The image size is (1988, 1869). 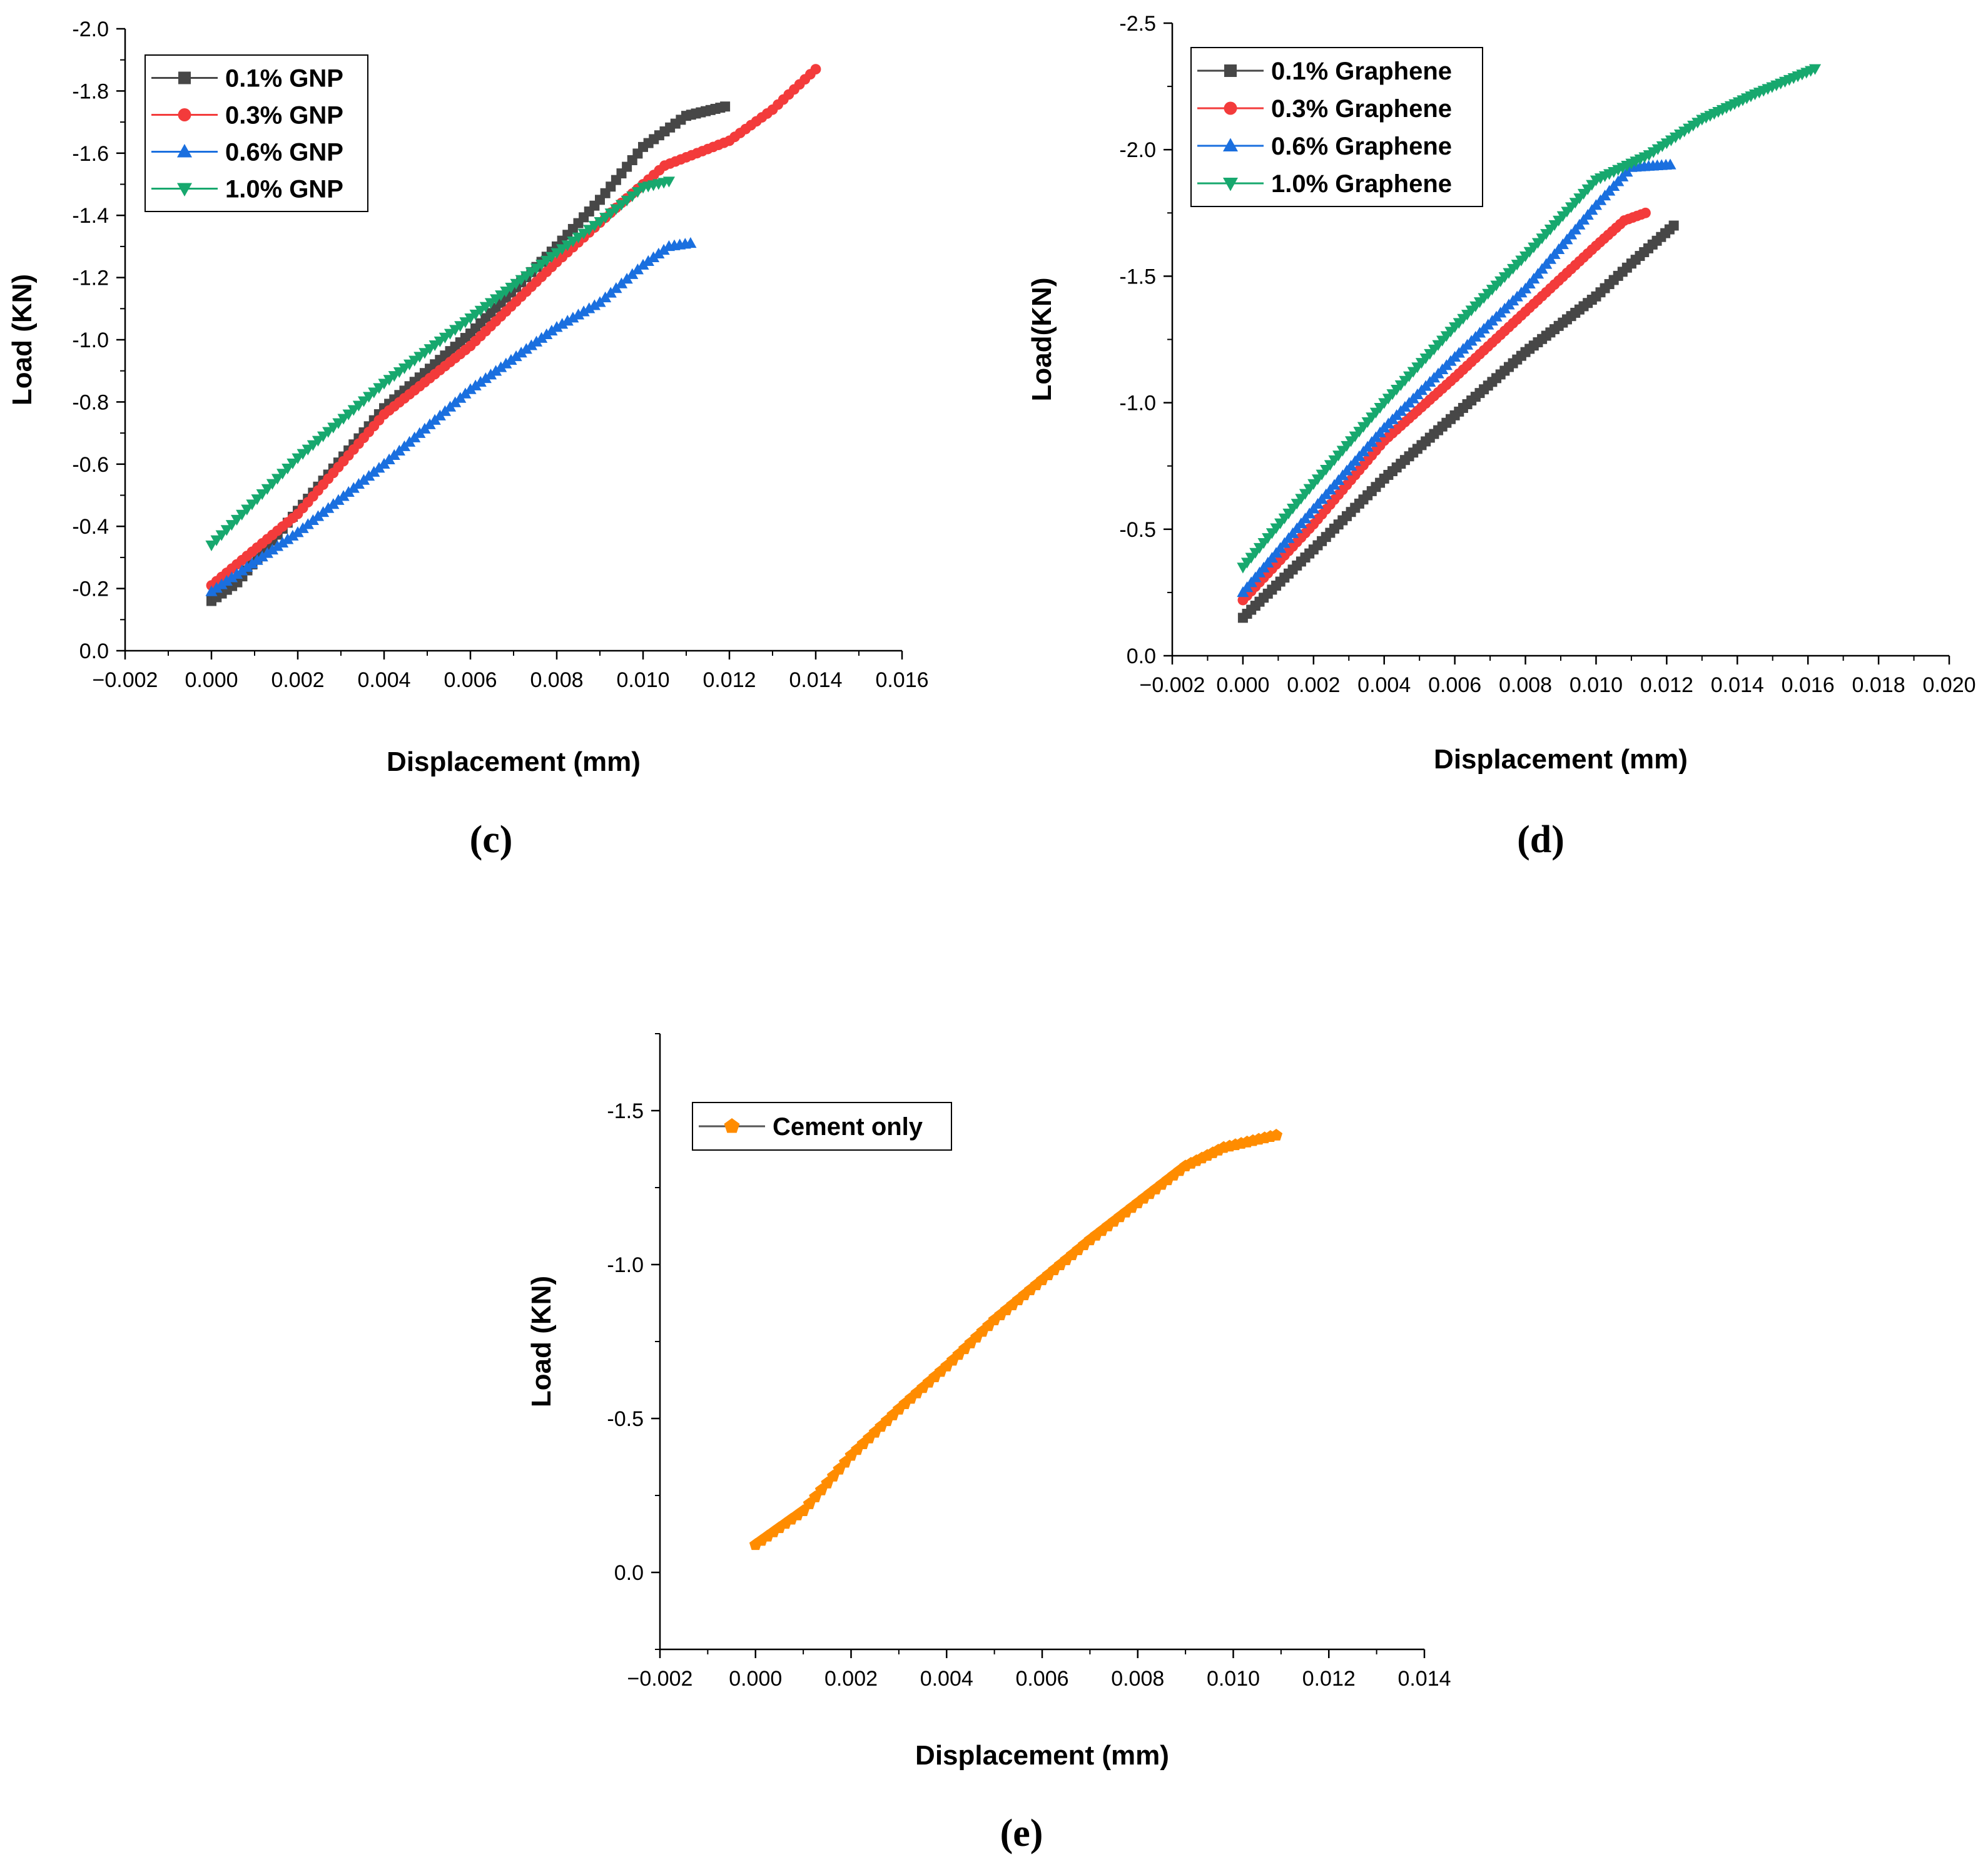 What do you see at coordinates (755, 1679) in the screenshot?
I see `x-tick-label: 0.000` at bounding box center [755, 1679].